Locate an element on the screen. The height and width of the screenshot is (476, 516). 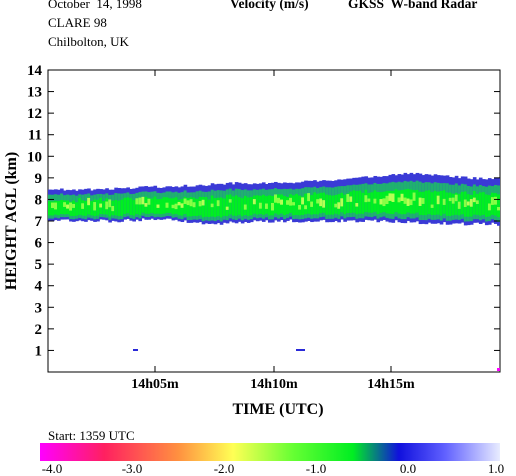
y-tick-label: 9 is located at coordinates (39, 179).